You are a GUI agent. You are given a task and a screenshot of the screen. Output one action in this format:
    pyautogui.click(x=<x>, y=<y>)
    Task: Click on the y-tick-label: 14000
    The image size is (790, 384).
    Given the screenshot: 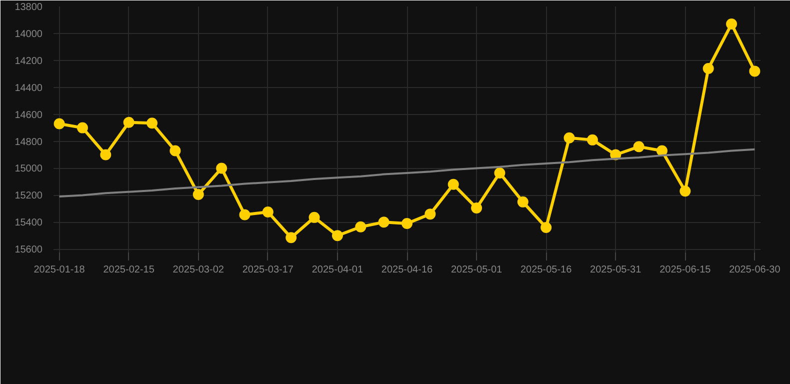 What is the action you would take?
    pyautogui.click(x=28, y=34)
    